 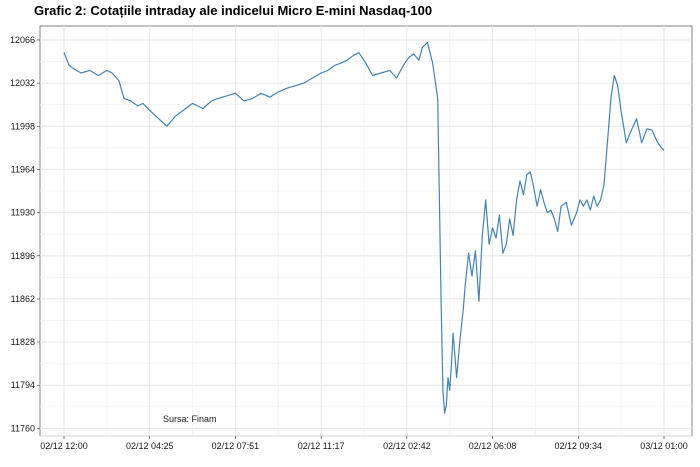 I want to click on y-tick-label: 12032, so click(x=22, y=83).